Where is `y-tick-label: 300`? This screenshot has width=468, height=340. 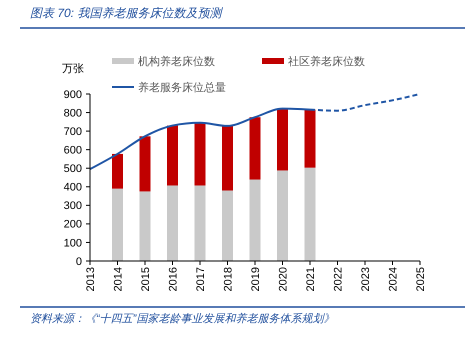 y-tick-label: 300 is located at coordinates (73, 206).